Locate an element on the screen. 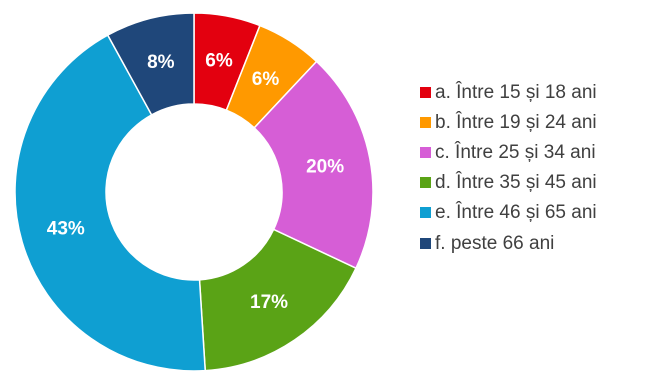  legend-item-a-intre-15-si-18-ani: a. Între 15 și 18 ani is located at coordinates (508, 92).